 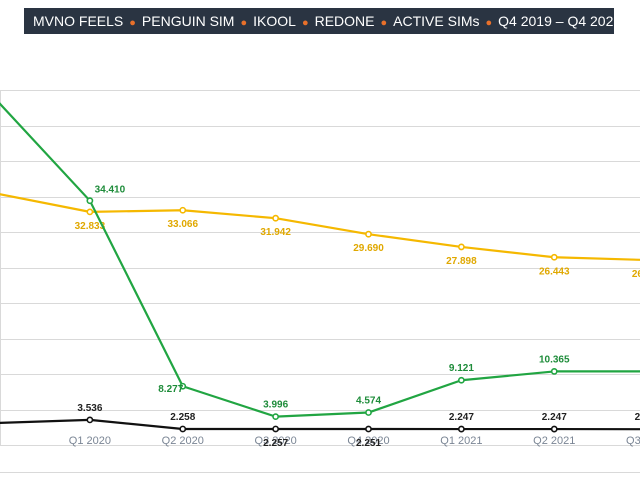 I want to click on title-item-mvno-feels: MVNO FEELS, so click(x=78, y=21).